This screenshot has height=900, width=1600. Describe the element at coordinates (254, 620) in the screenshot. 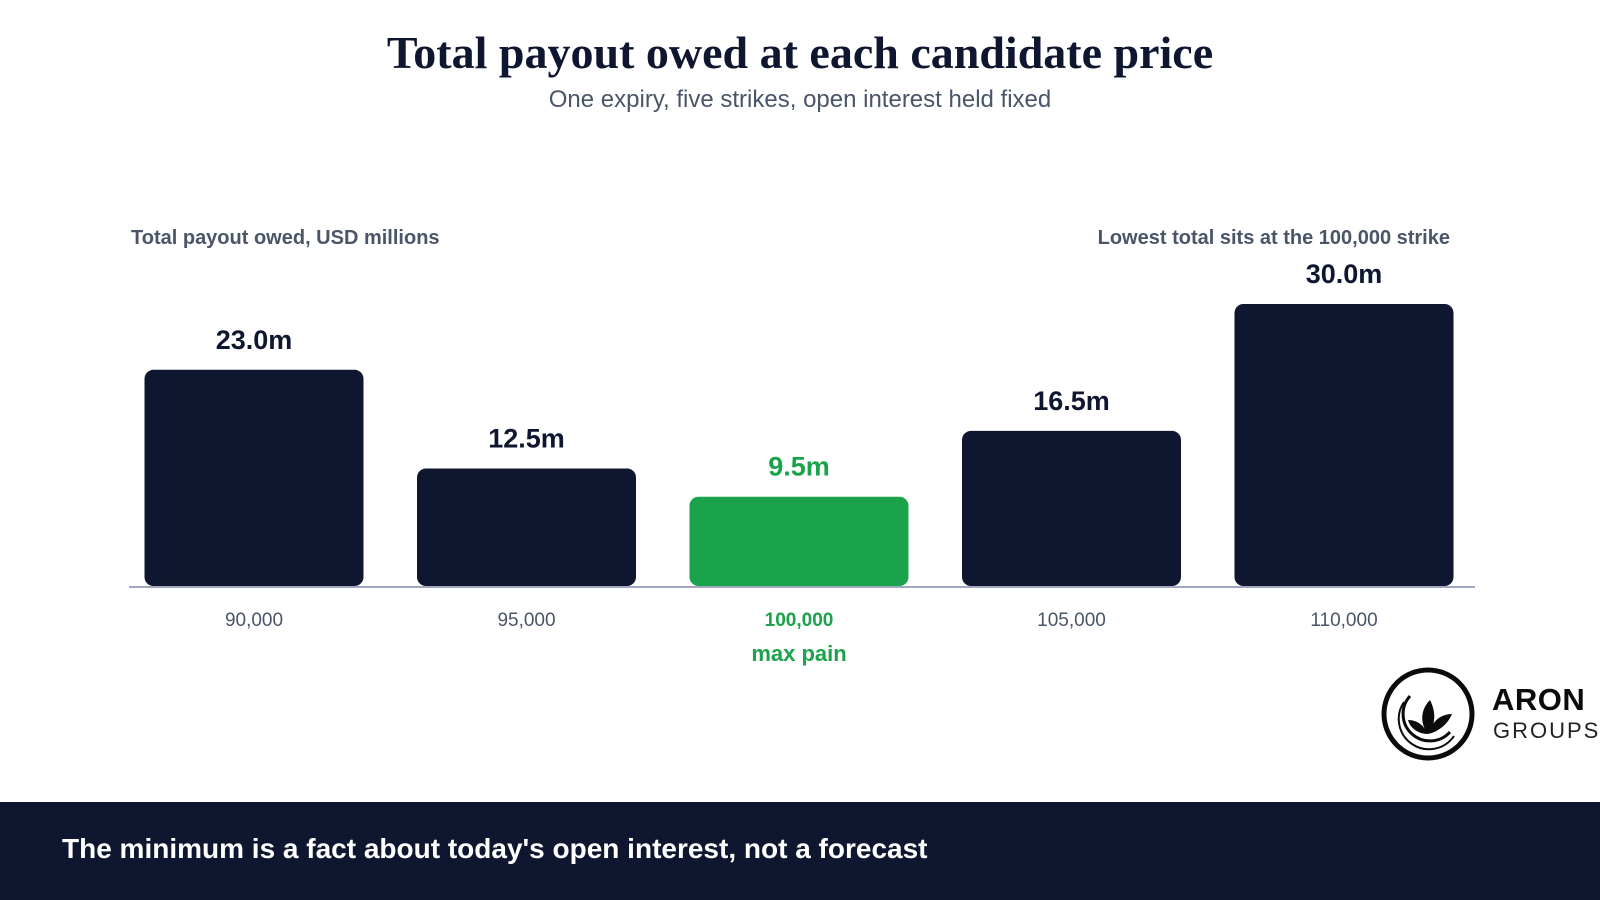

I see `tick-label-0: 90,000` at that location.